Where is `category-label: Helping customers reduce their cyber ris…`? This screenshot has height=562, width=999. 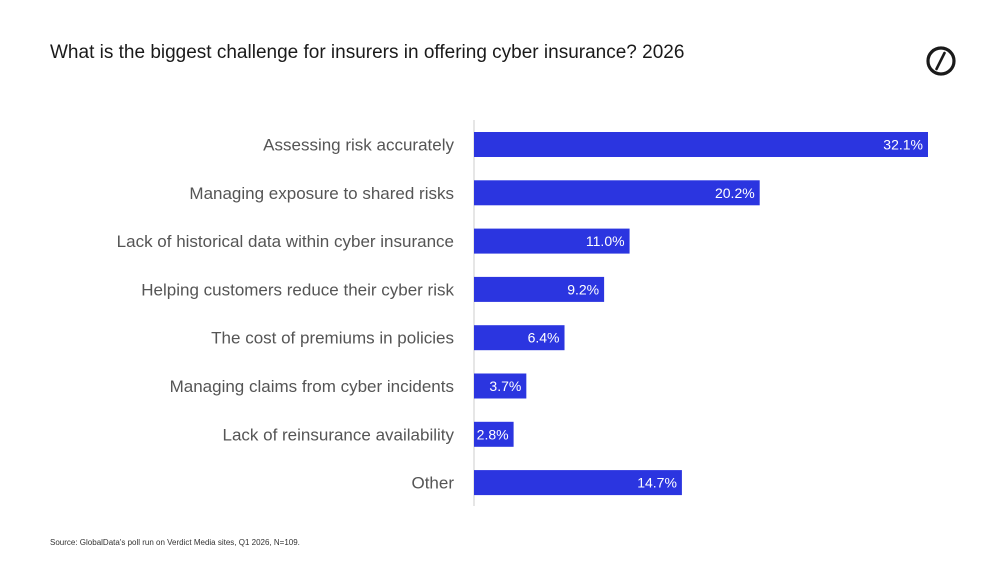 category-label: Helping customers reduce their cyber ris… is located at coordinates (297, 289).